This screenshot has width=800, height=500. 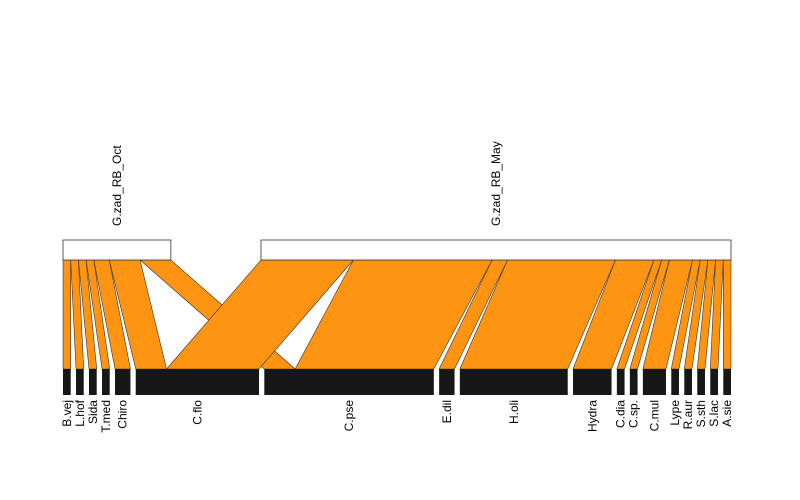 What do you see at coordinates (117, 185) in the screenshot?
I see `higher-label-g-zad-rb-oct: G.zad_RB_Oct` at bounding box center [117, 185].